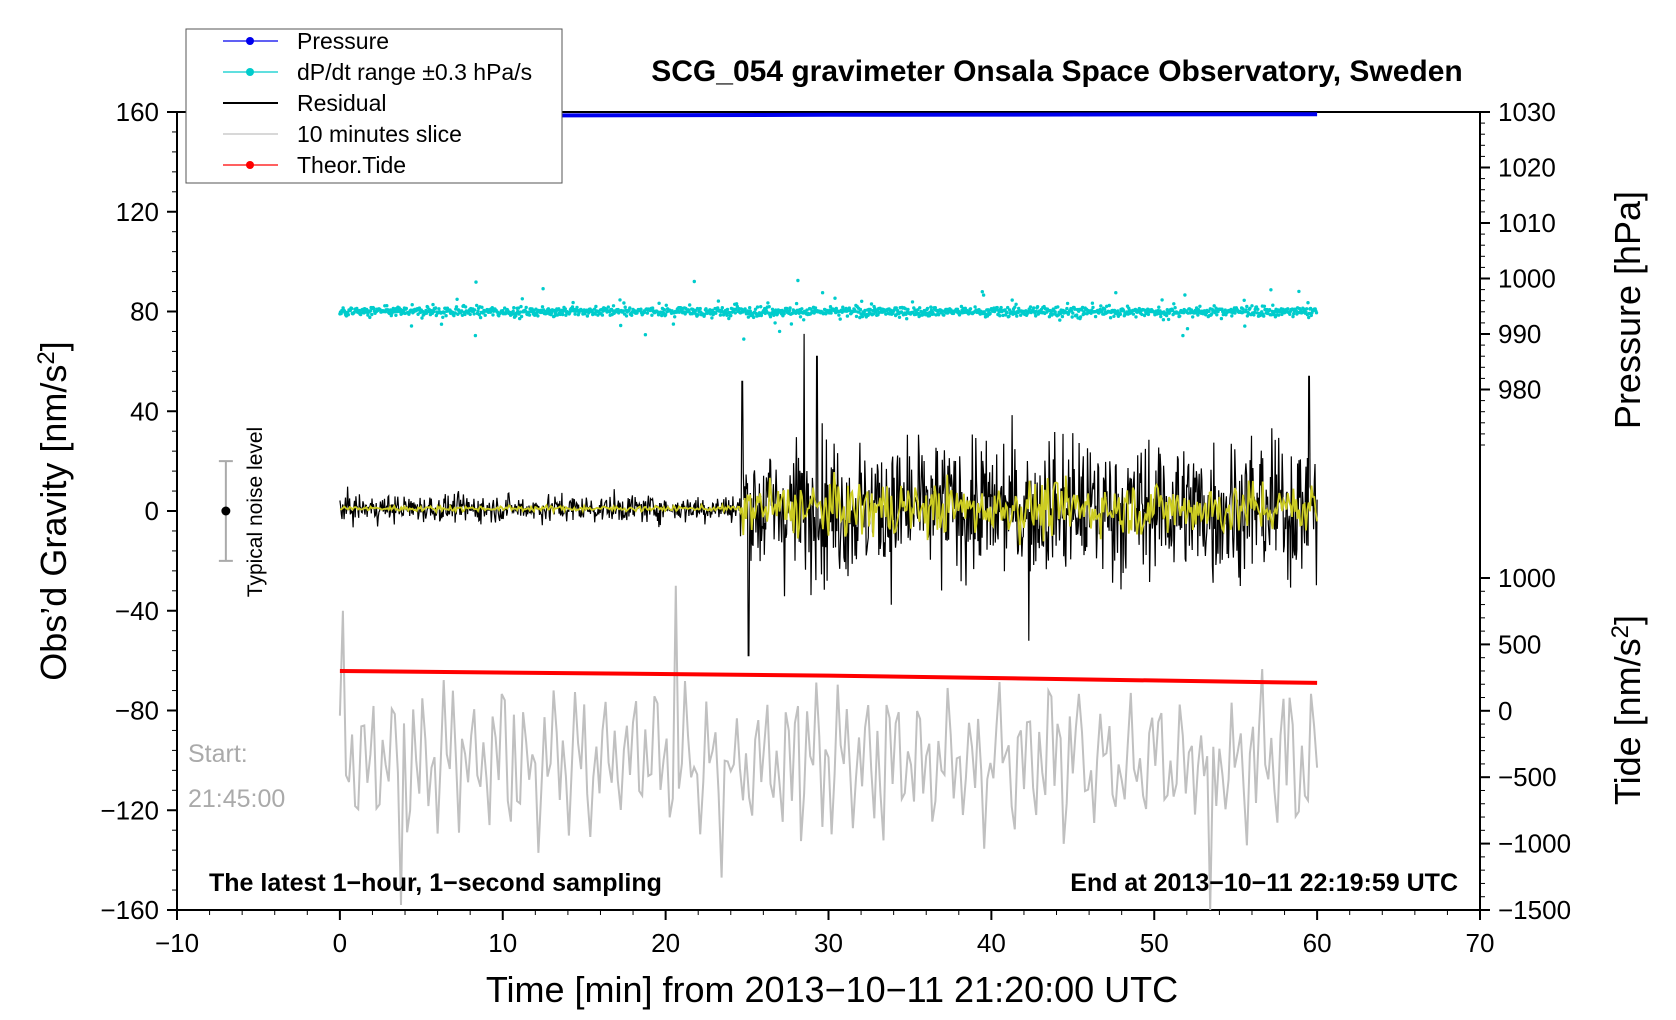 The image size is (1676, 1020). Describe the element at coordinates (144, 312) in the screenshot. I see `y-tick-label: 80` at that location.